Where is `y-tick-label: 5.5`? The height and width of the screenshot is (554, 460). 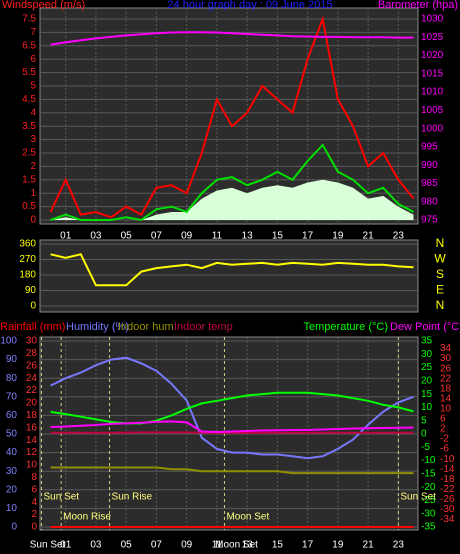
y-tick-label: 5.5 is located at coordinates (29, 72).